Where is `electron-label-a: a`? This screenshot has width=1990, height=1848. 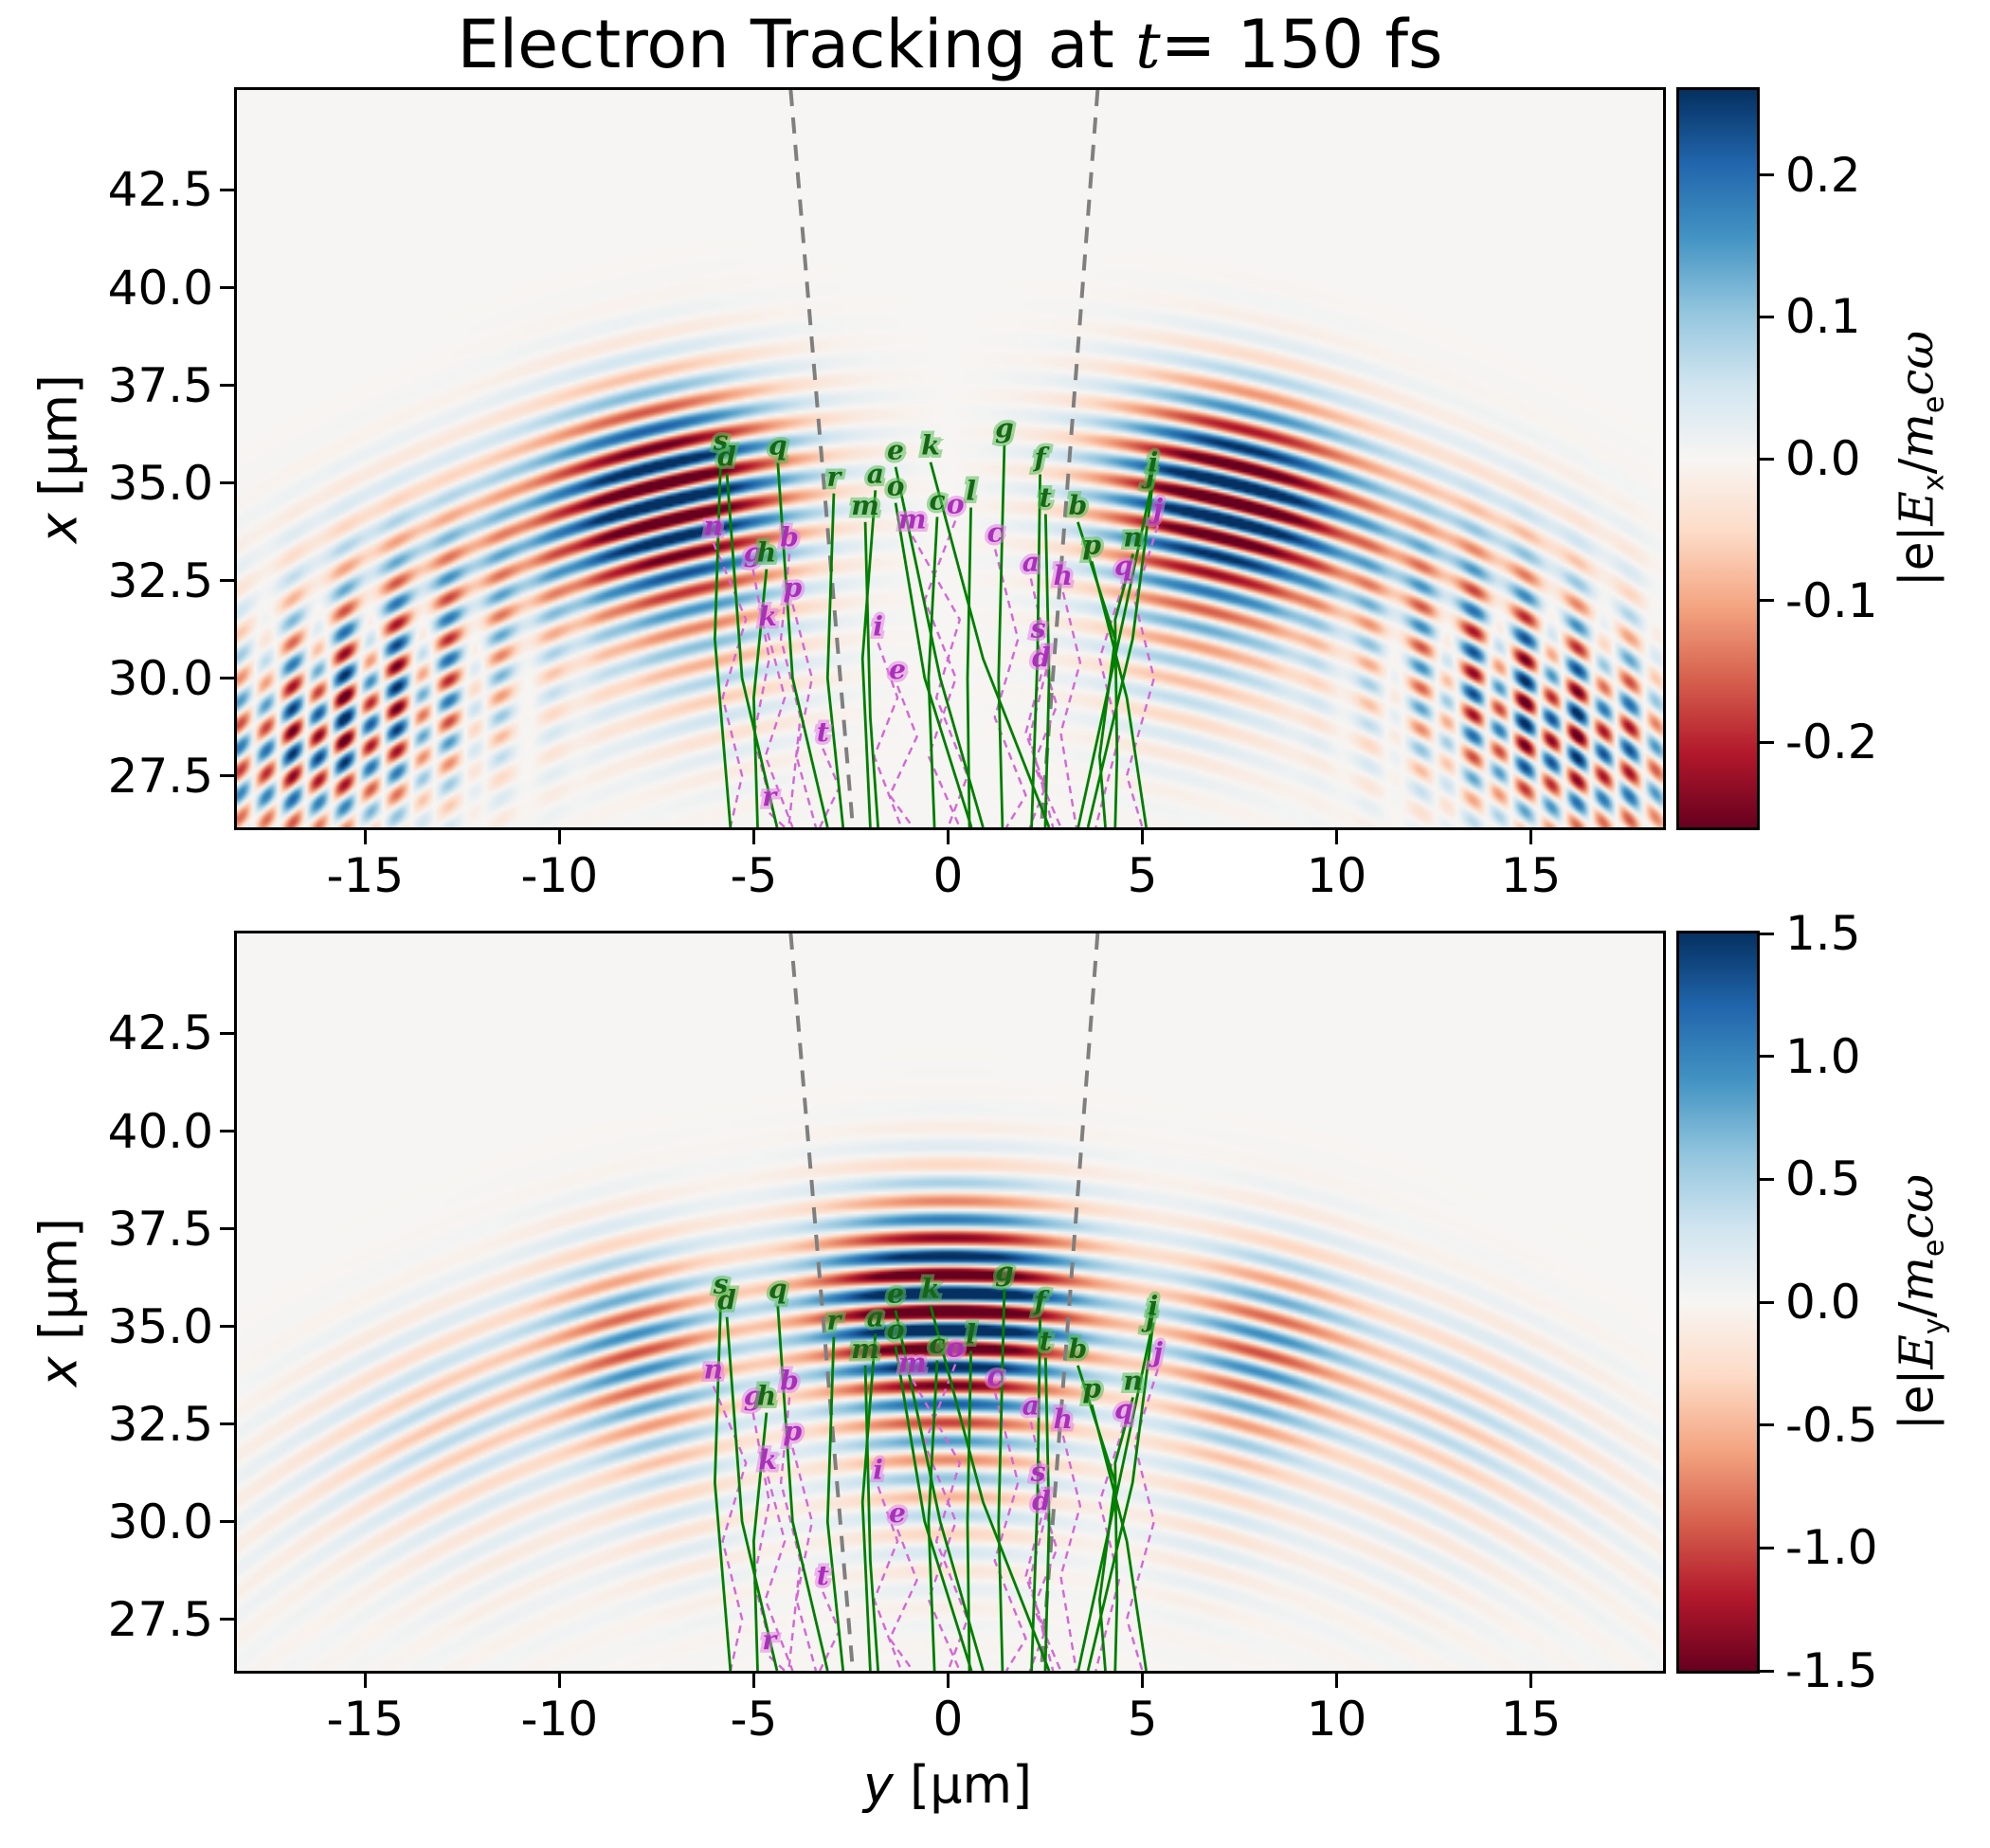 electron-label-a: a is located at coordinates (875, 1317).